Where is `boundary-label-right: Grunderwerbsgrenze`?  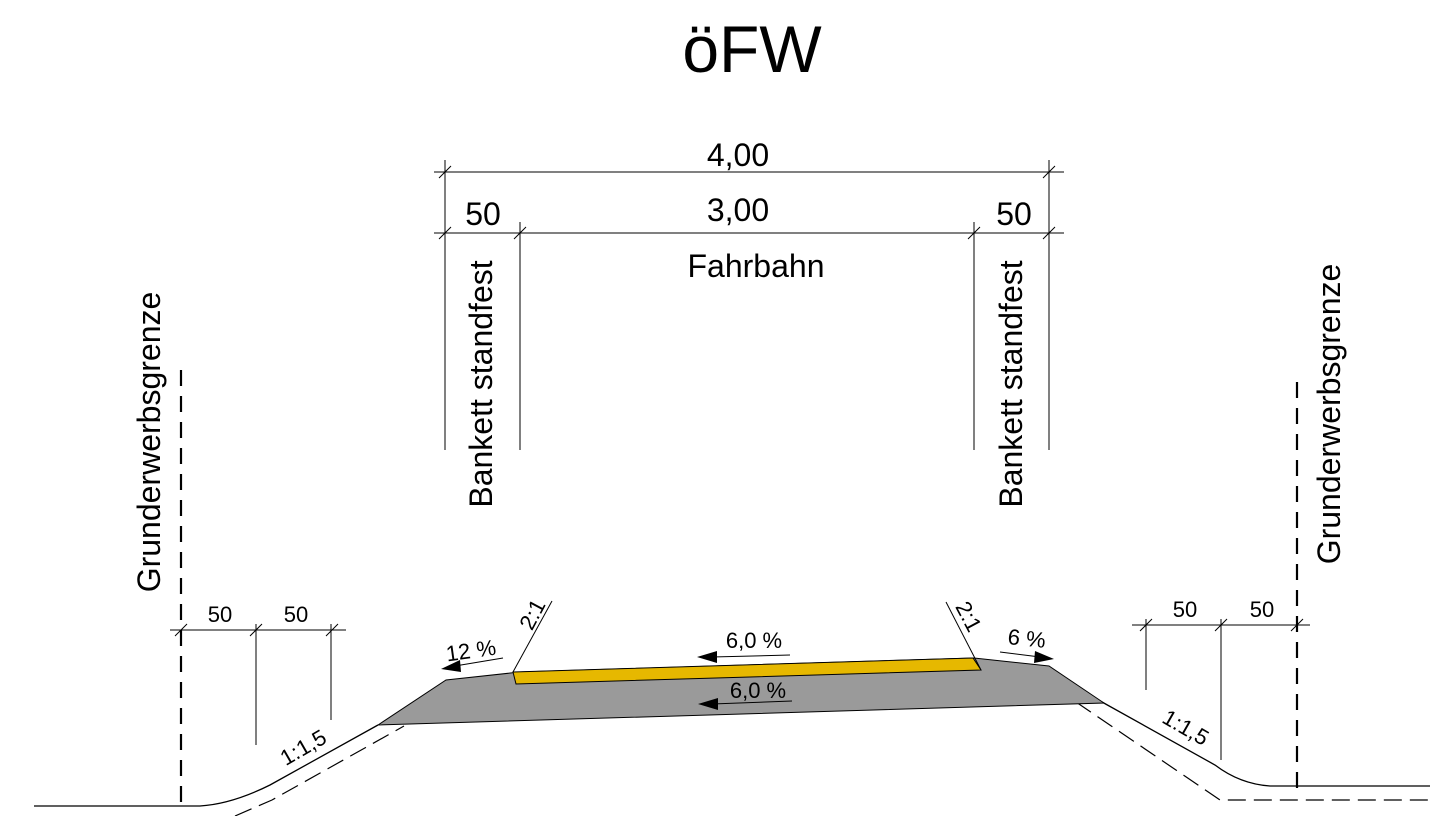 boundary-label-right: Grunderwerbsgrenze is located at coordinates (1329, 414).